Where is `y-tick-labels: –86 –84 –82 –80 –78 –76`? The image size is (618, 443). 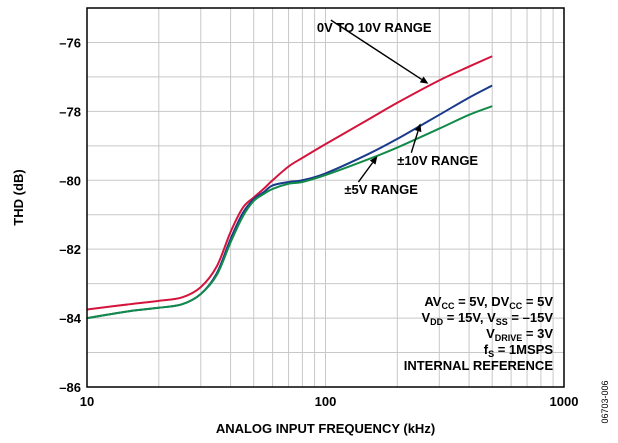
y-tick-labels: –86 –84 –82 –80 –78 –76 is located at coordinates (70, 215).